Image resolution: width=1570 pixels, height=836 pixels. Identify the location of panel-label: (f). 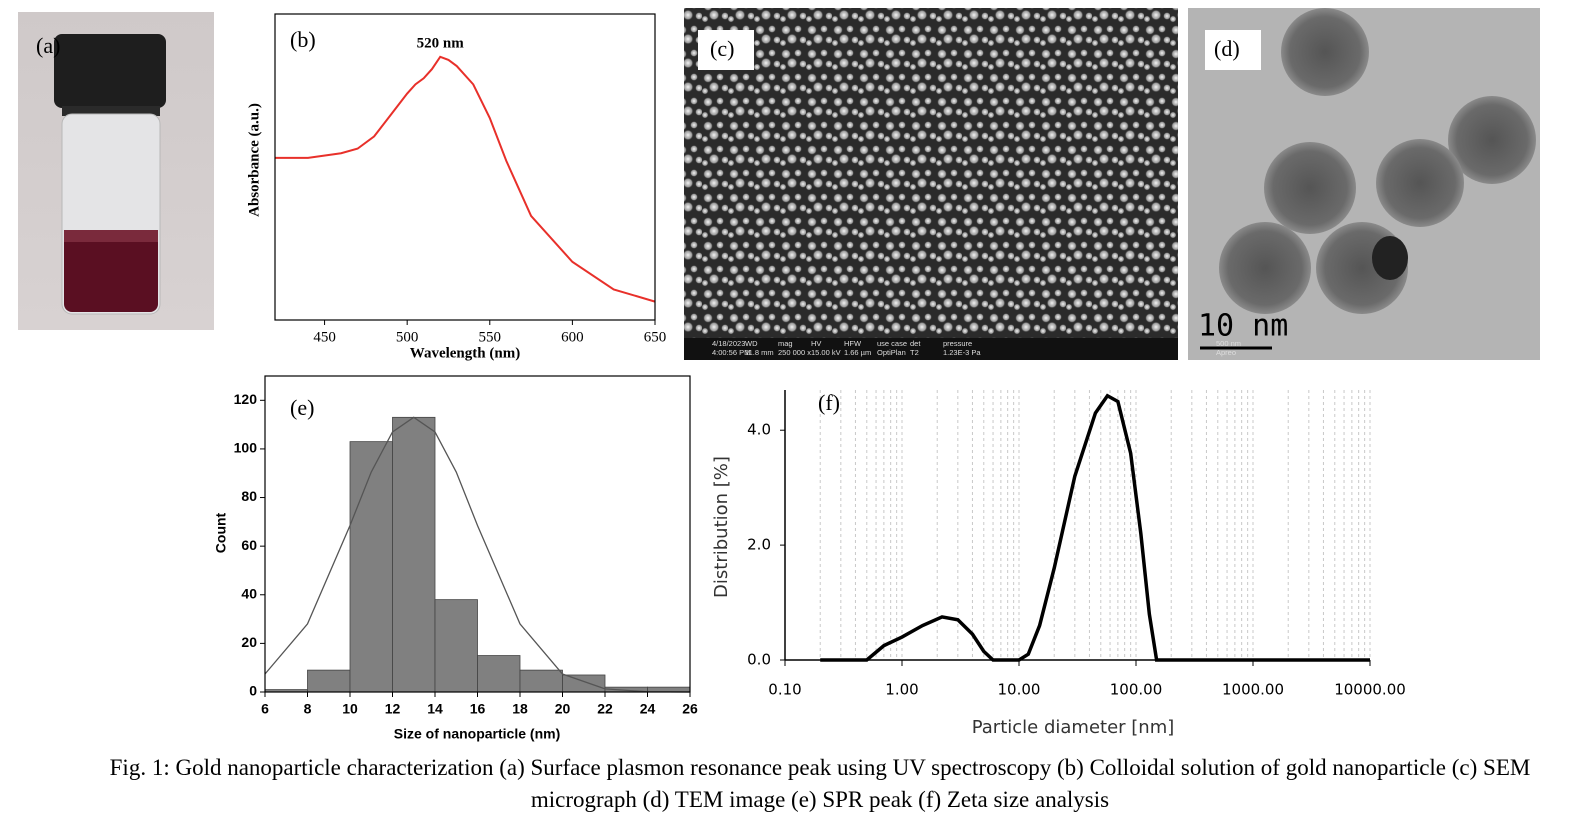
(829, 402).